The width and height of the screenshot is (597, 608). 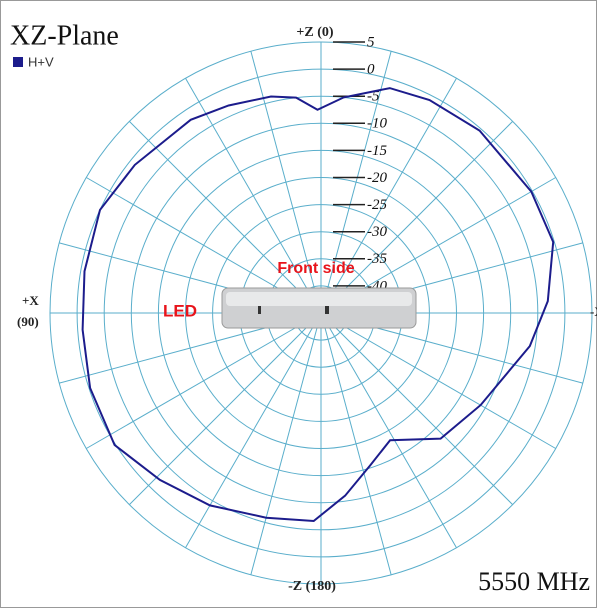 What do you see at coordinates (41, 61) in the screenshot?
I see `legend-label: H+V` at bounding box center [41, 61].